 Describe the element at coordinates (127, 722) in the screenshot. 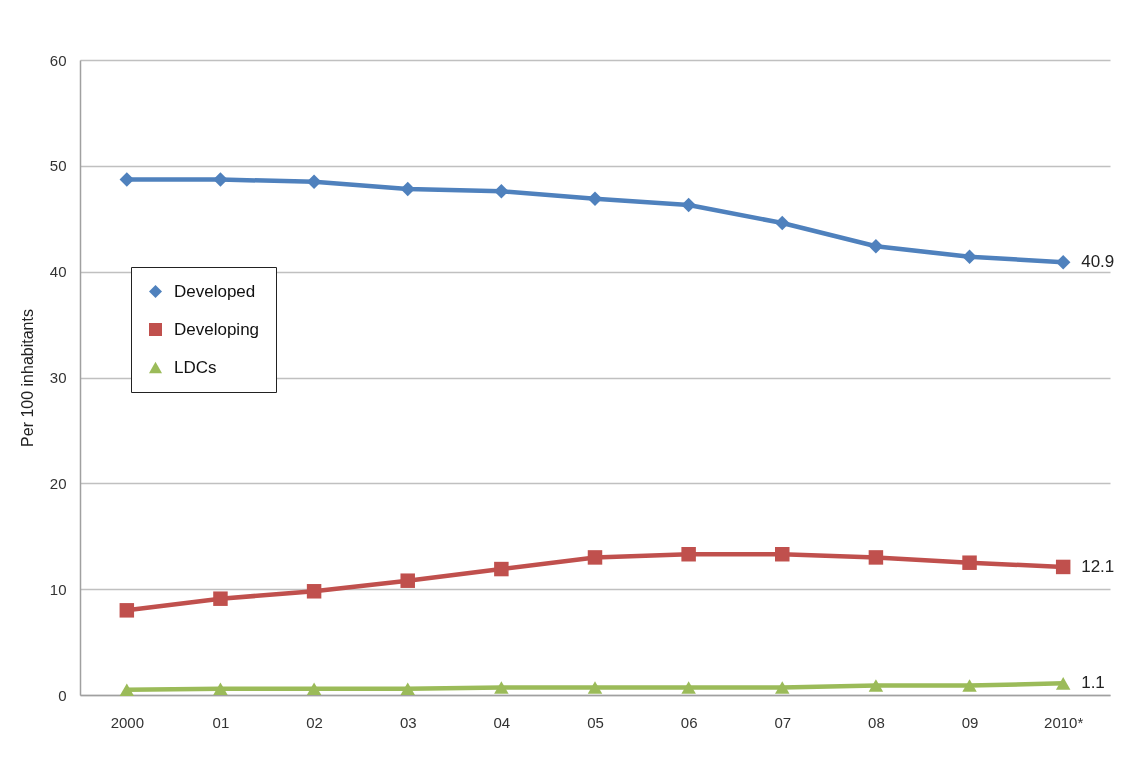

I see `x-tick-label: 2000` at that location.